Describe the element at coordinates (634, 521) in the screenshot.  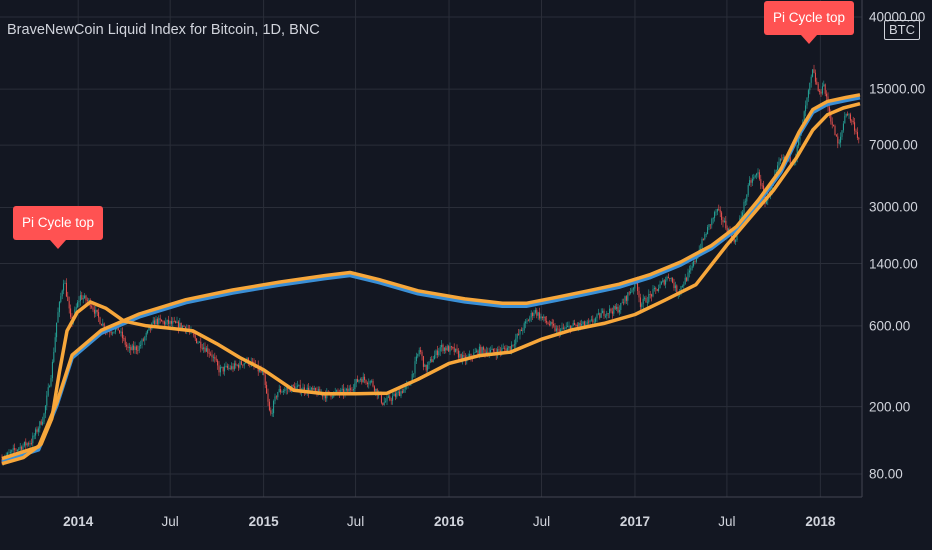
I see `x-tick-label: 2017` at that location.